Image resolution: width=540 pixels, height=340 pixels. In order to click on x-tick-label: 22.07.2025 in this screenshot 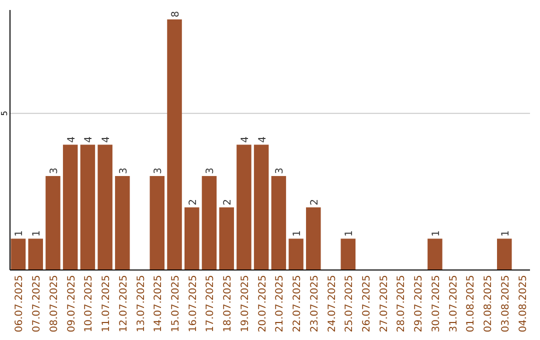, I will do `click(298, 303)`.